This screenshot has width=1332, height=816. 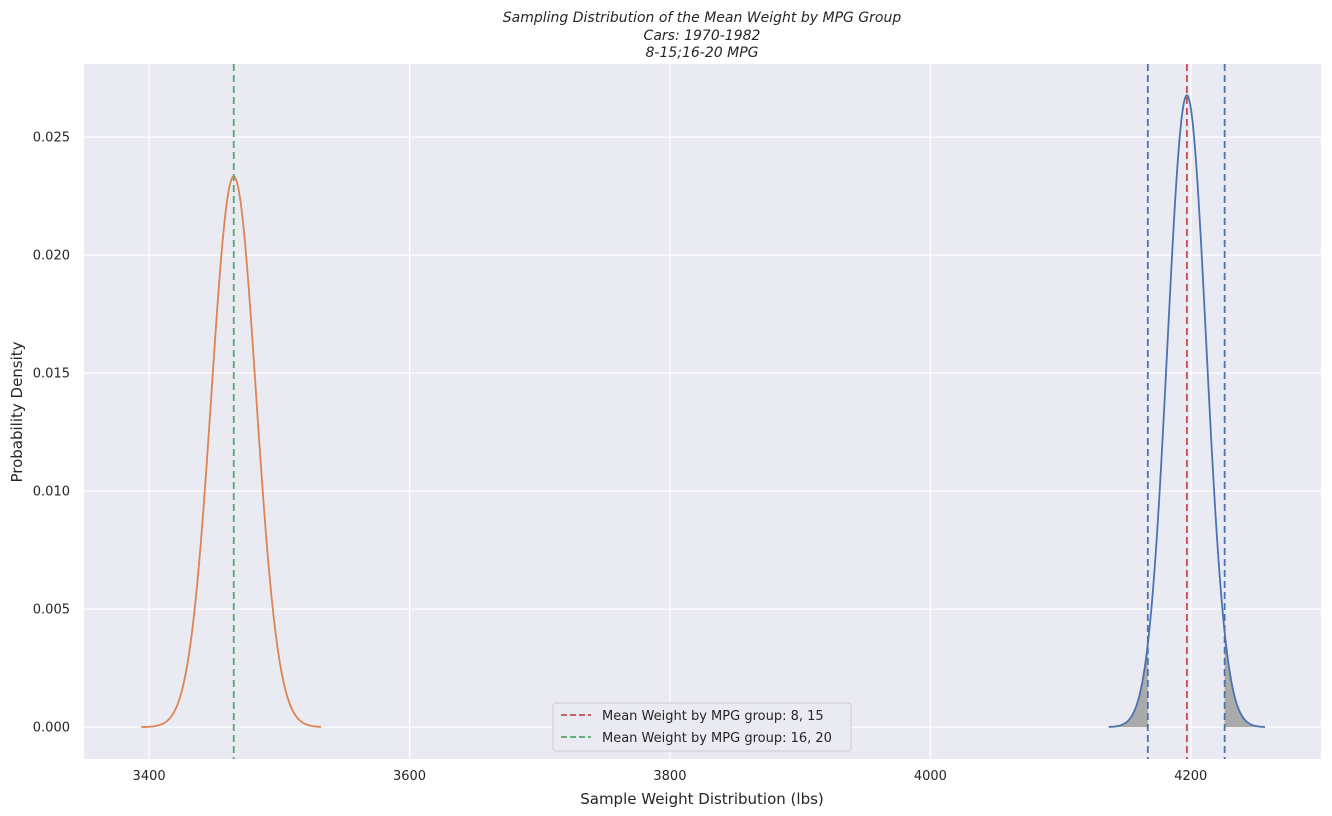 What do you see at coordinates (717, 738) in the screenshot?
I see `legend-label-16-20: Mean Weight by MPG group: 16, 20` at bounding box center [717, 738].